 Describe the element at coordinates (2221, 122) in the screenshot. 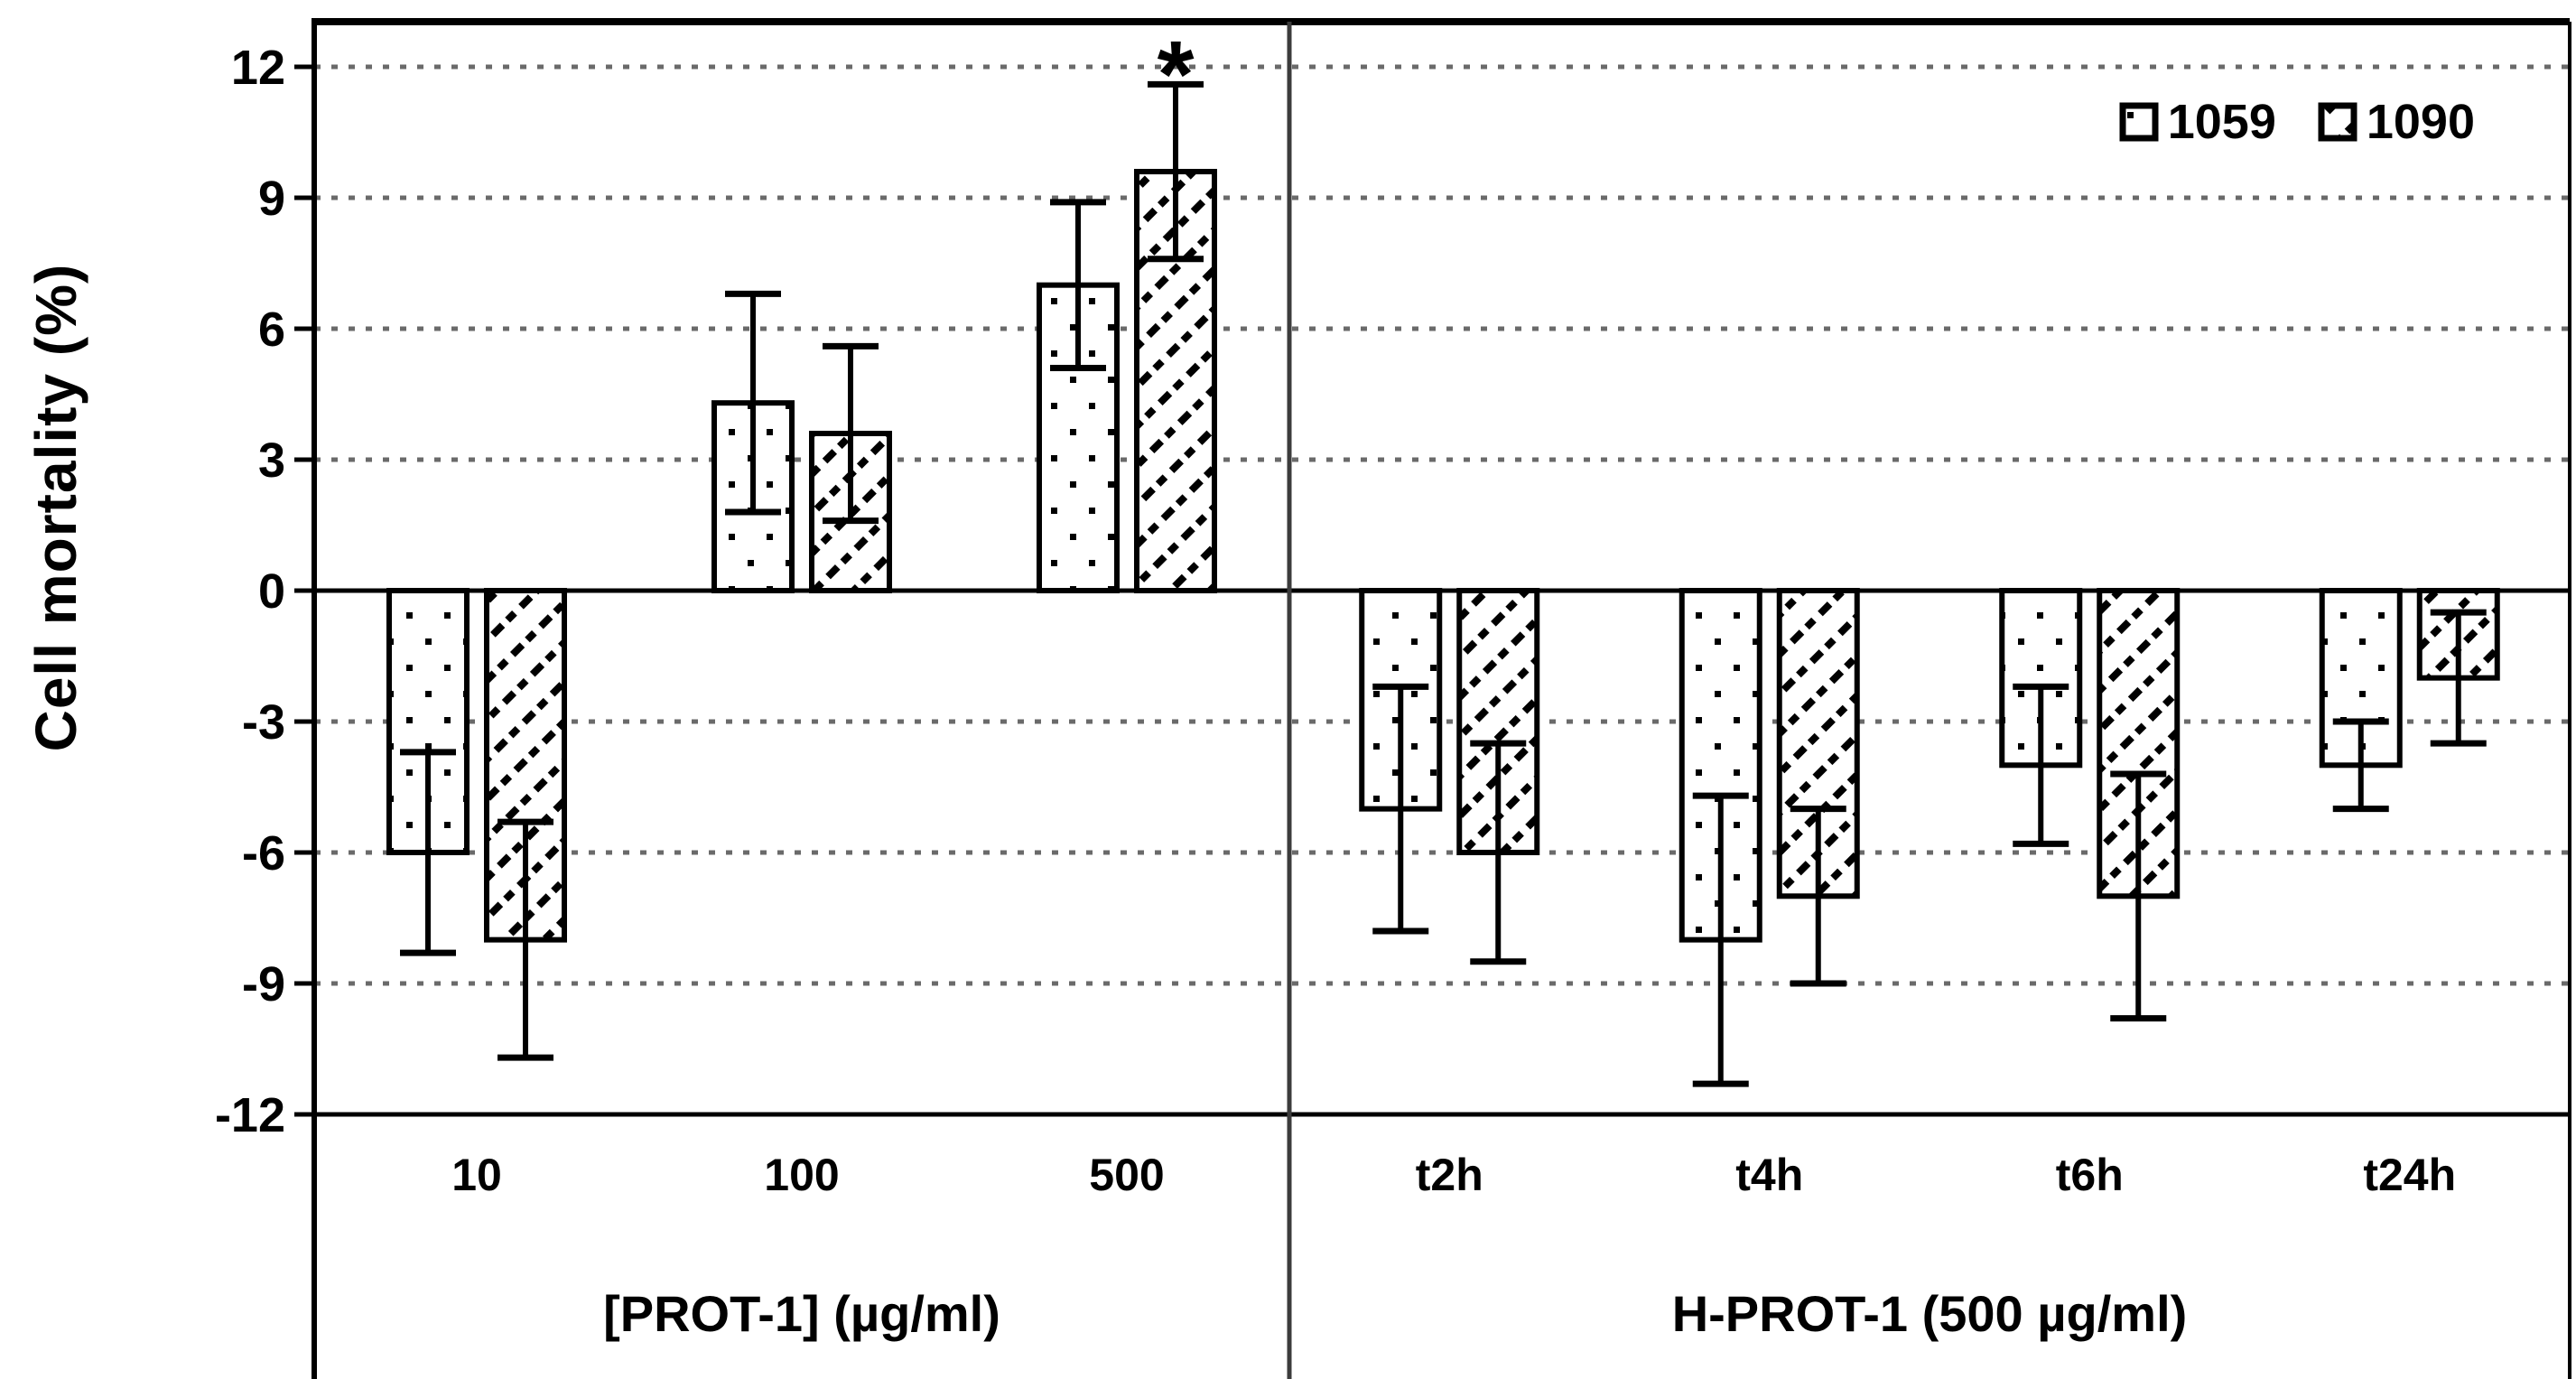

I see `legend-label-1059: 1059` at that location.